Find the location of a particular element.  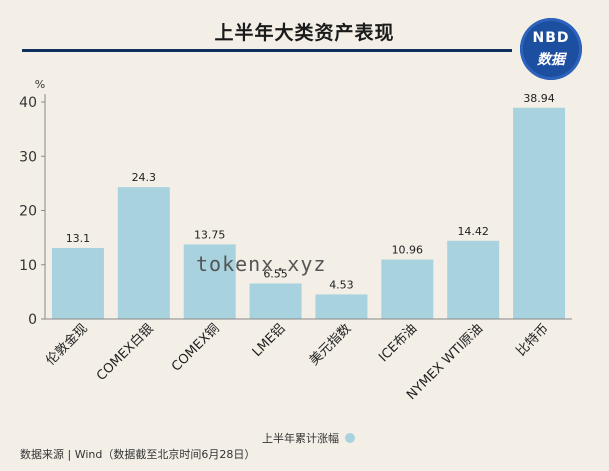

bar-value-label: 13.75 is located at coordinates (210, 234).